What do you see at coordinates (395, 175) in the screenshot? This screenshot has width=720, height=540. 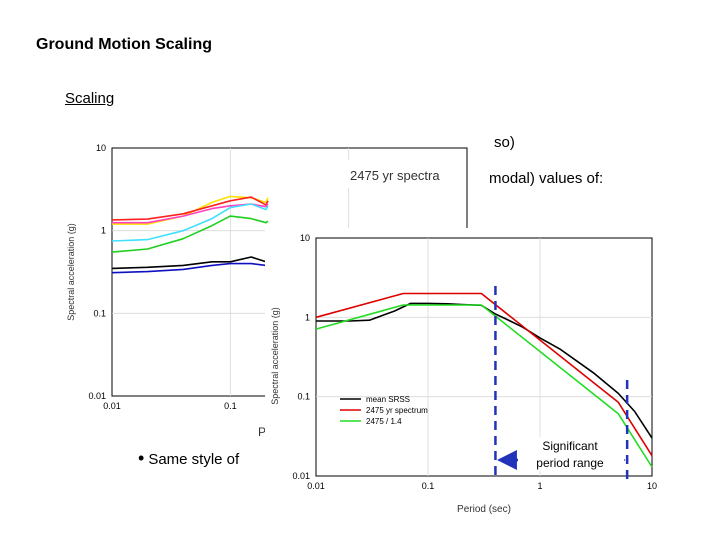 I see `chart1-title: 2475 yr spectra` at bounding box center [395, 175].